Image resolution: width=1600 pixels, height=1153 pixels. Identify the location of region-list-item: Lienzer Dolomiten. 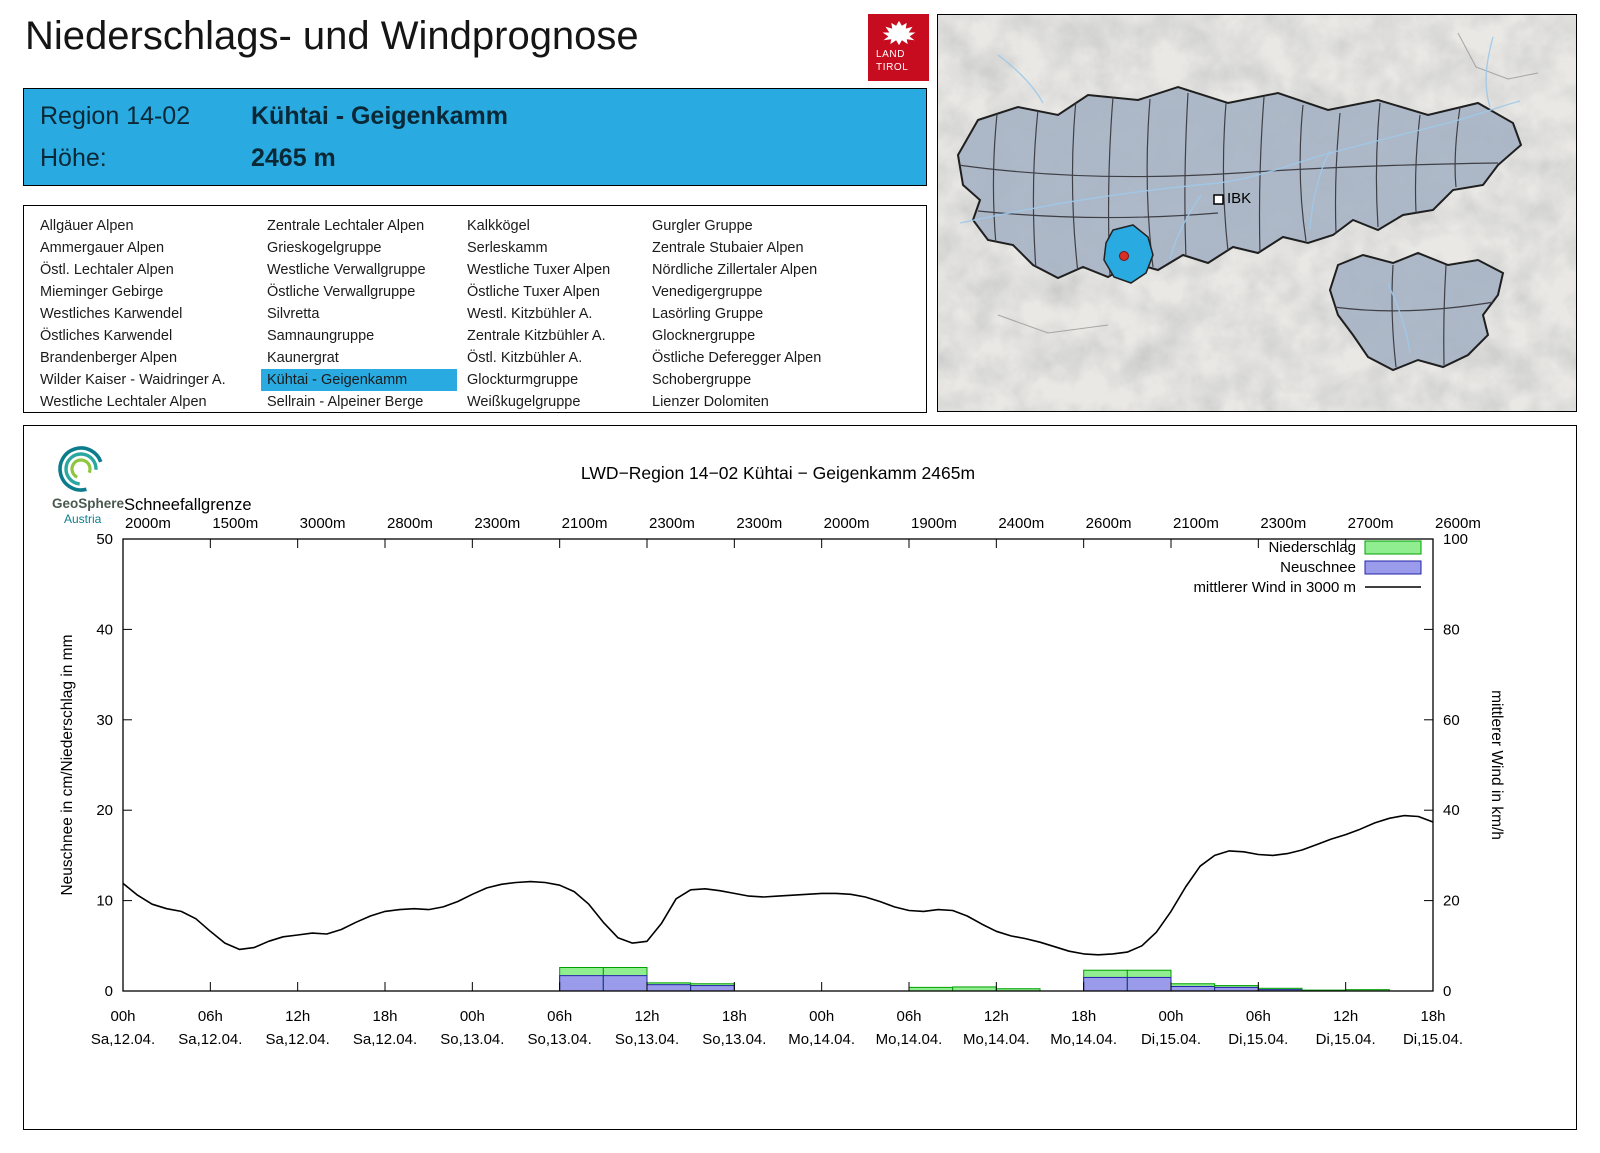
(710, 402).